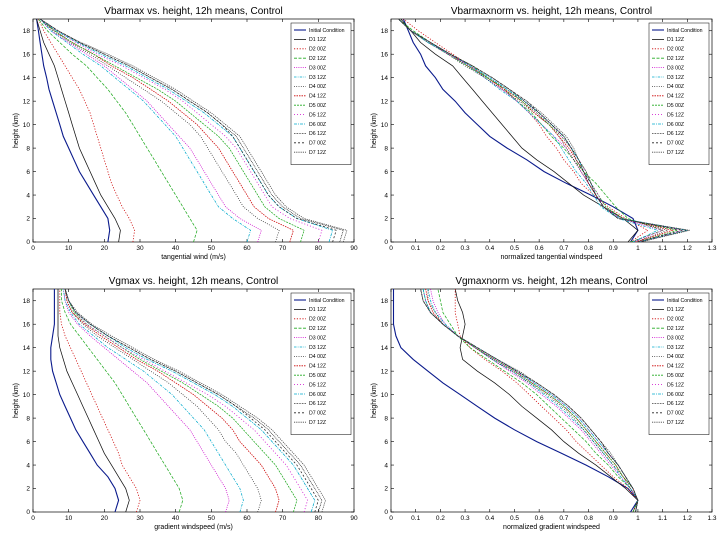  Describe the element at coordinates (212, 518) in the screenshot. I see `x-tick-label: 50` at that location.